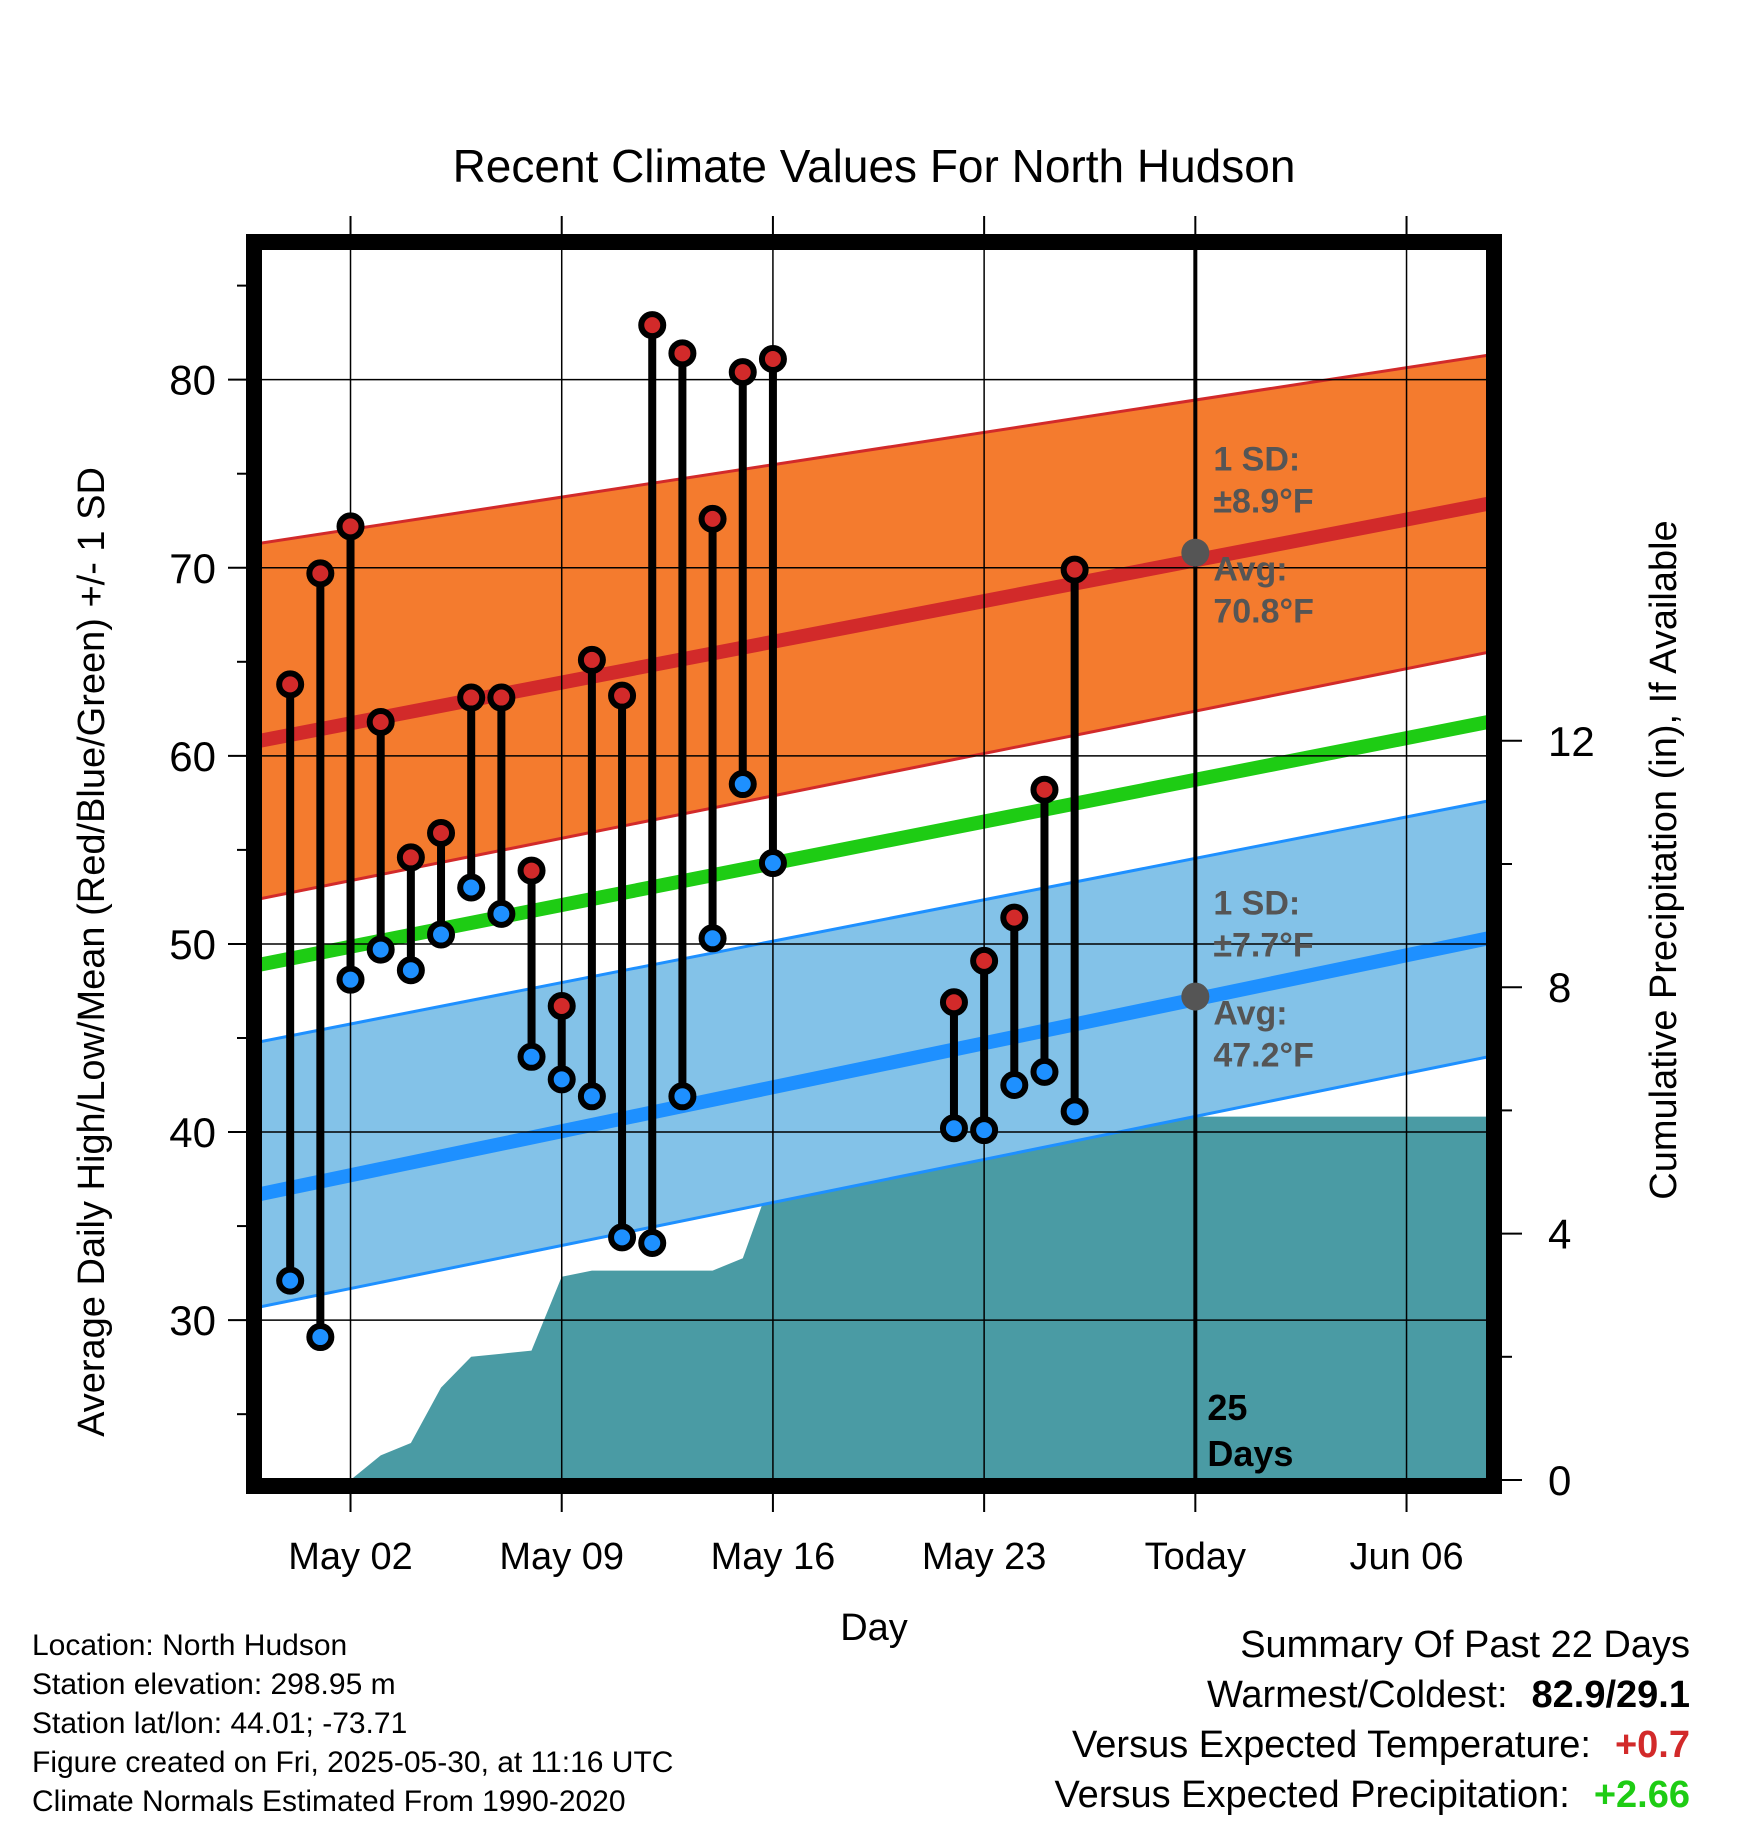  Describe the element at coordinates (1195, 552) in the screenshot. I see `today-high-avg-marker` at that location.